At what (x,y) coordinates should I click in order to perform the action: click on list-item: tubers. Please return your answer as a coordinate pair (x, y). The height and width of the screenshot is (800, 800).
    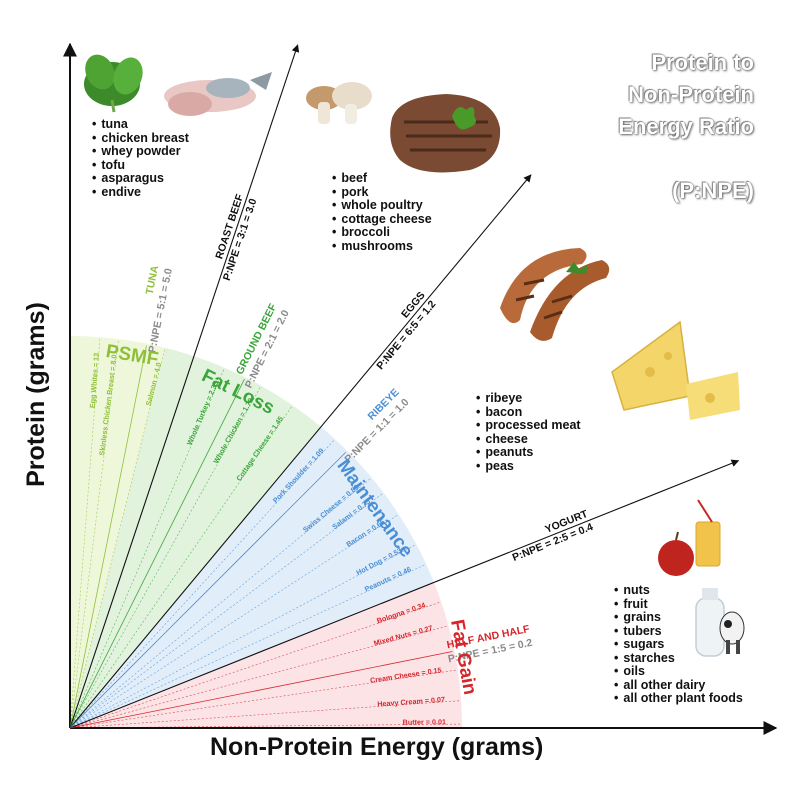
    Looking at the image, I should click on (678, 631).